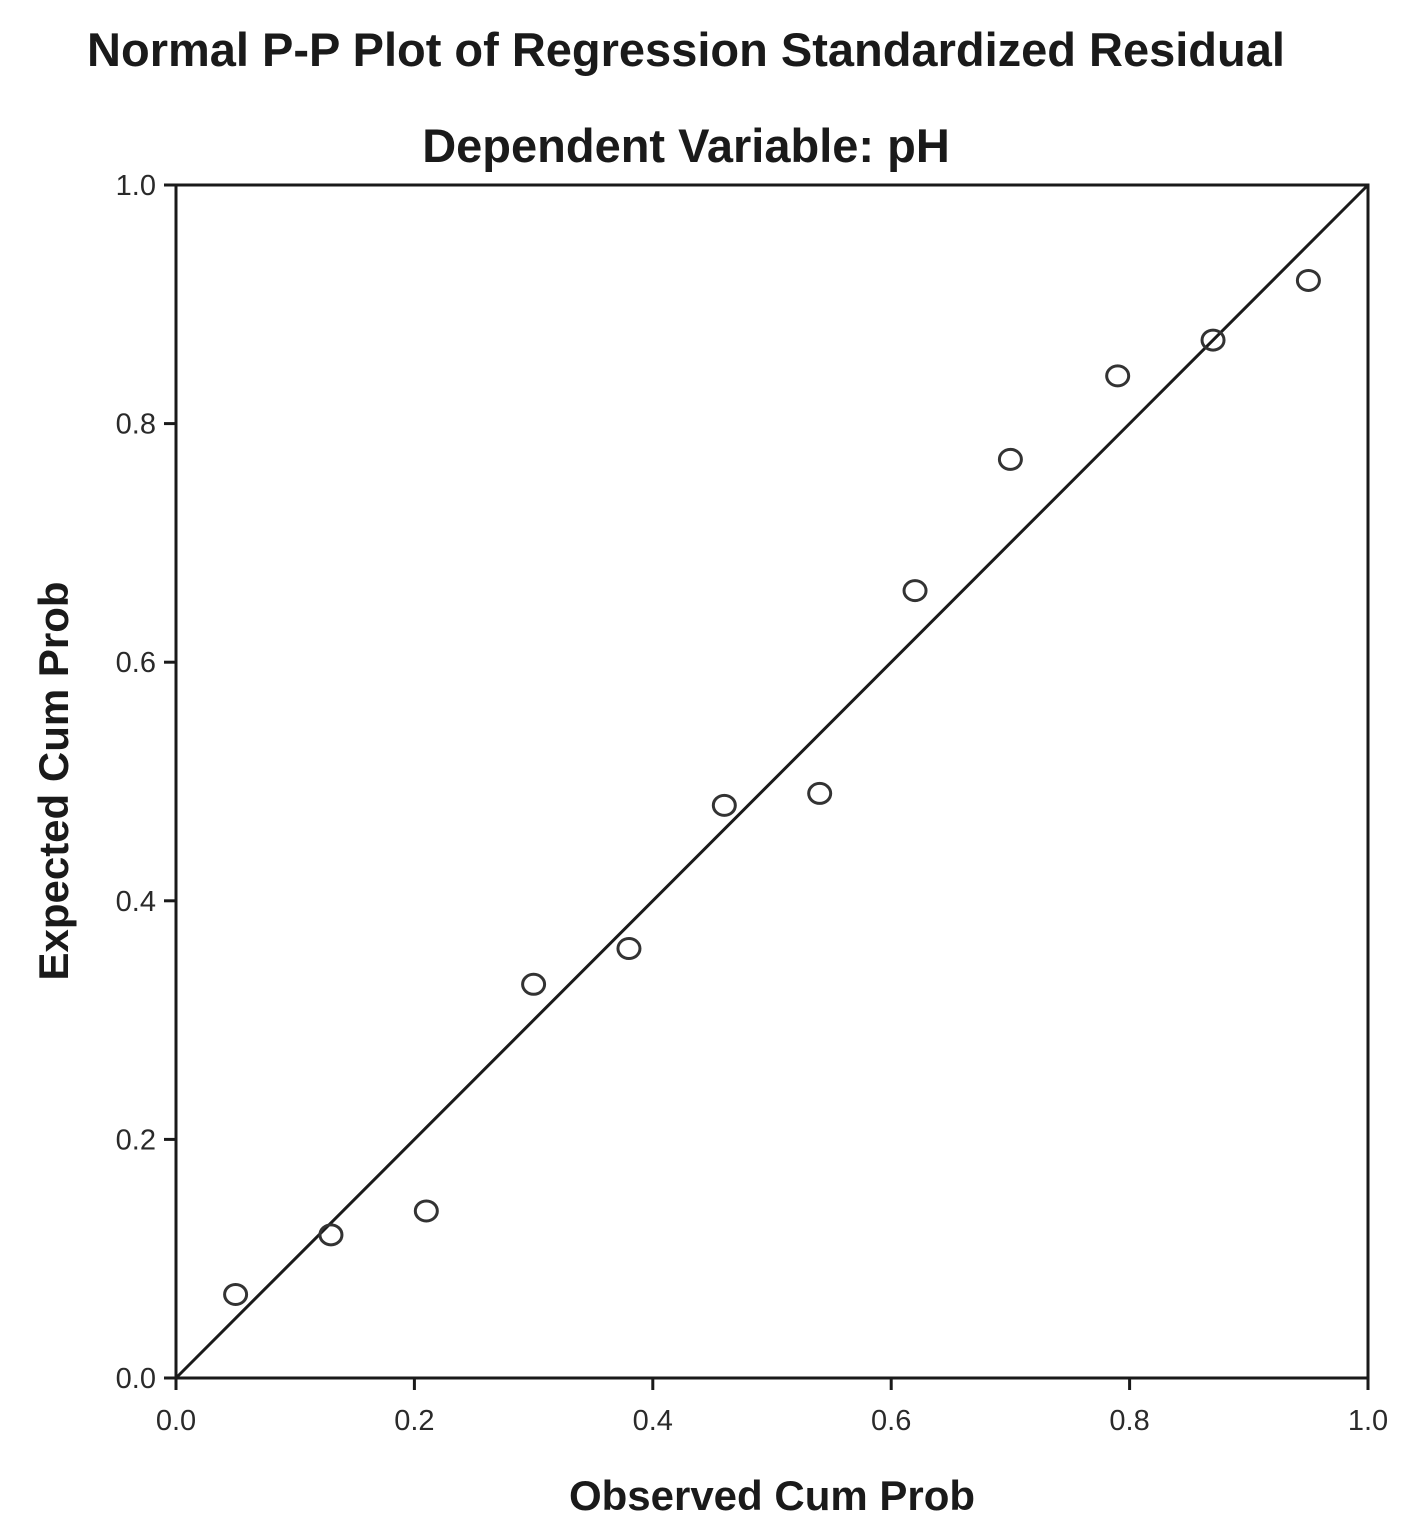  I want to click on x-tick-label: 0.6, so click(891, 1421).